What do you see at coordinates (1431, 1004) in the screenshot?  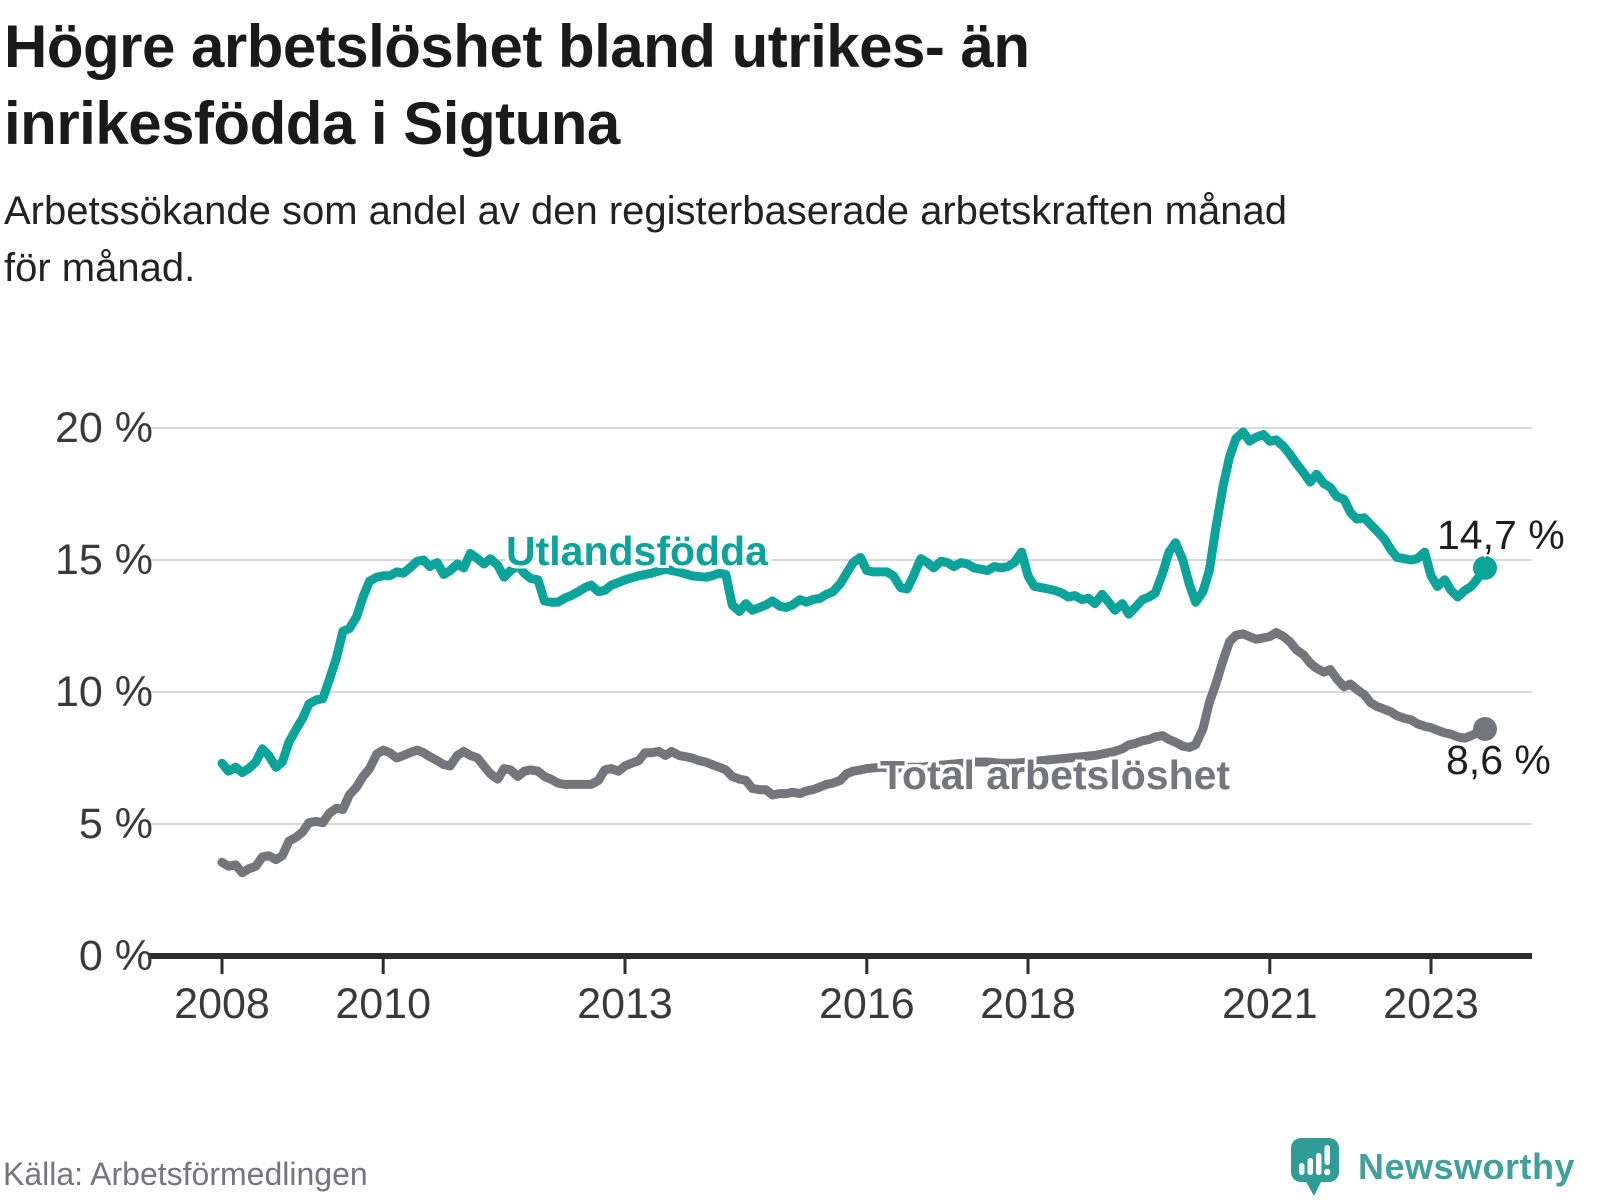 I see `x-tick-label: 2023` at bounding box center [1431, 1004].